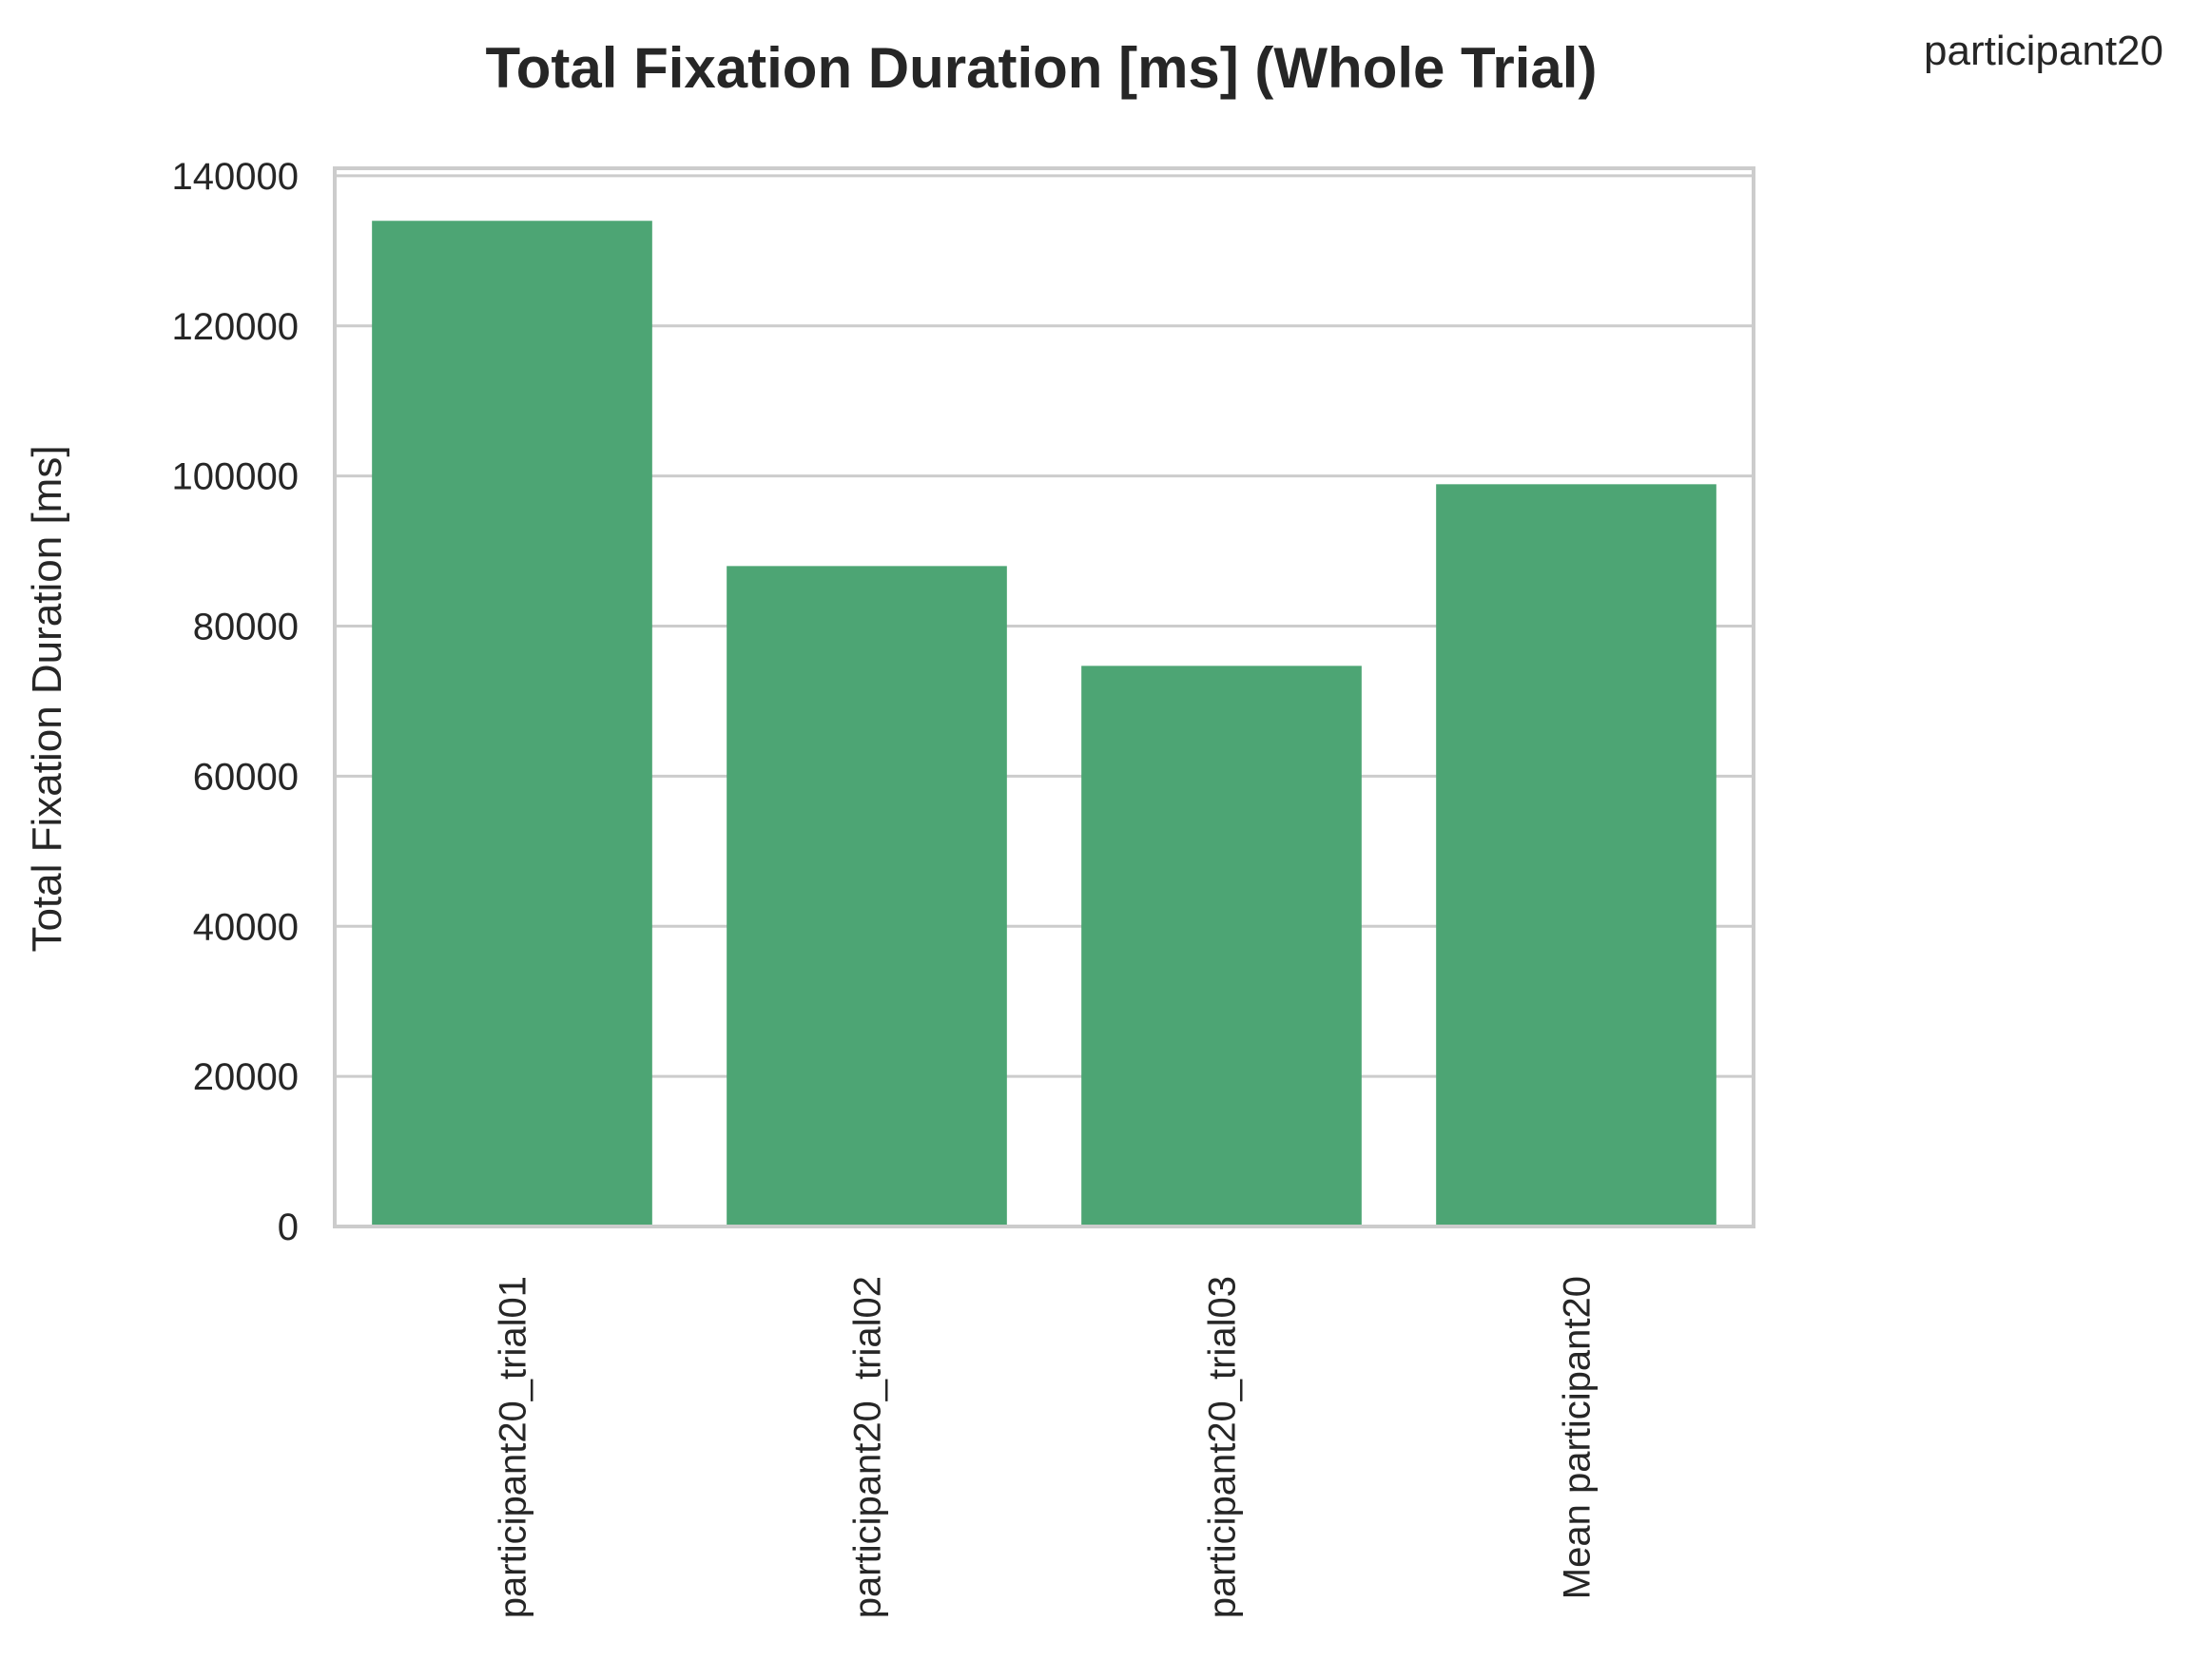 Image resolution: width=2191 pixels, height=1680 pixels. I want to click on y-tick-label: 20000, so click(246, 1077).